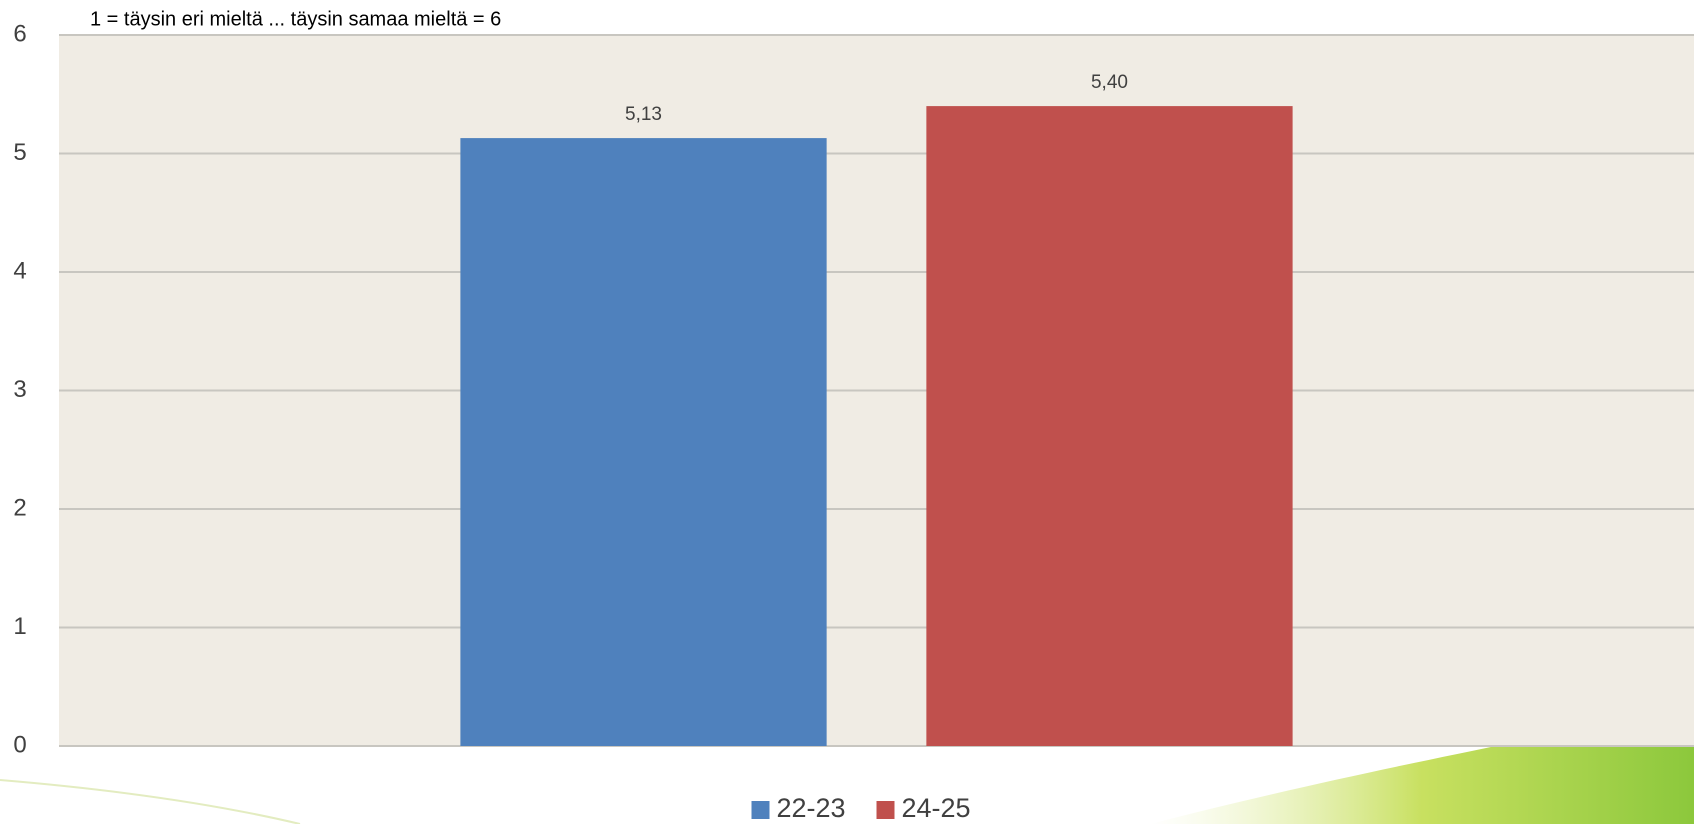 This screenshot has width=1694, height=824. Describe the element at coordinates (19, 744) in the screenshot. I see `y-tick-label: 0` at that location.